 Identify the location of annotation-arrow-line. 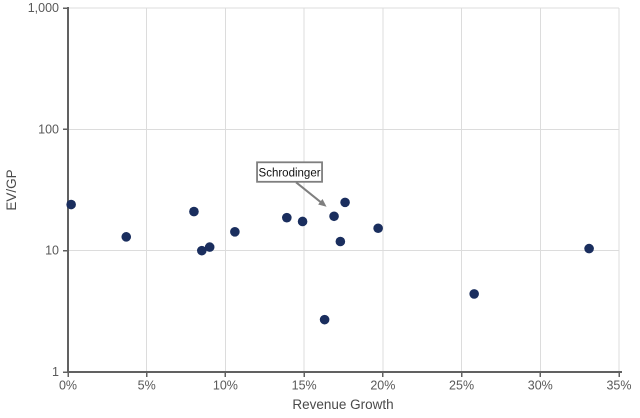
(308, 192).